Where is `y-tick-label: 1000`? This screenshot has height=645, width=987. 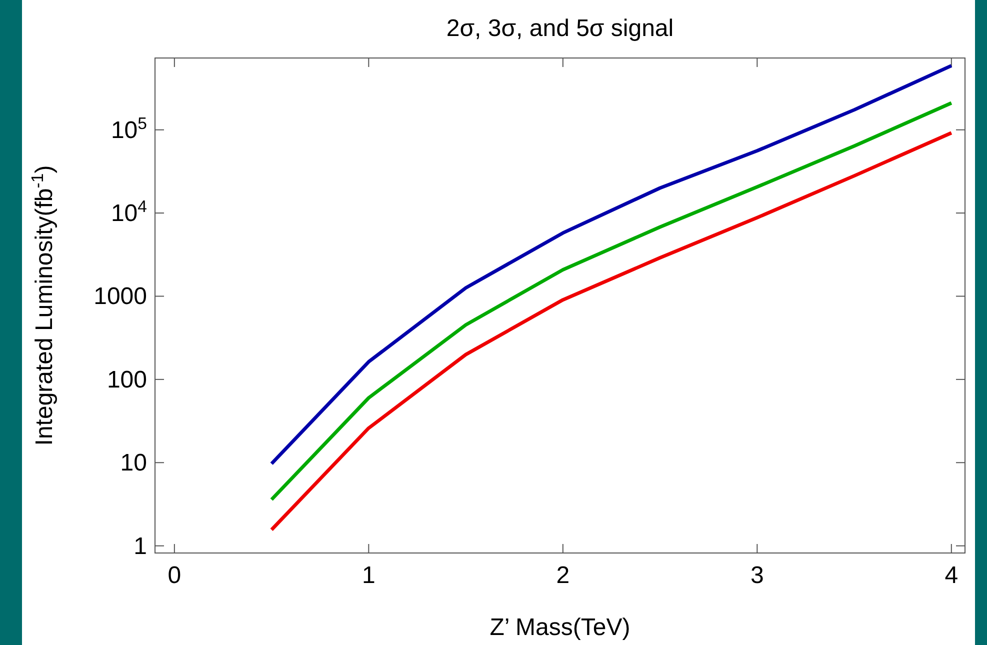 y-tick-label: 1000 is located at coordinates (120, 296).